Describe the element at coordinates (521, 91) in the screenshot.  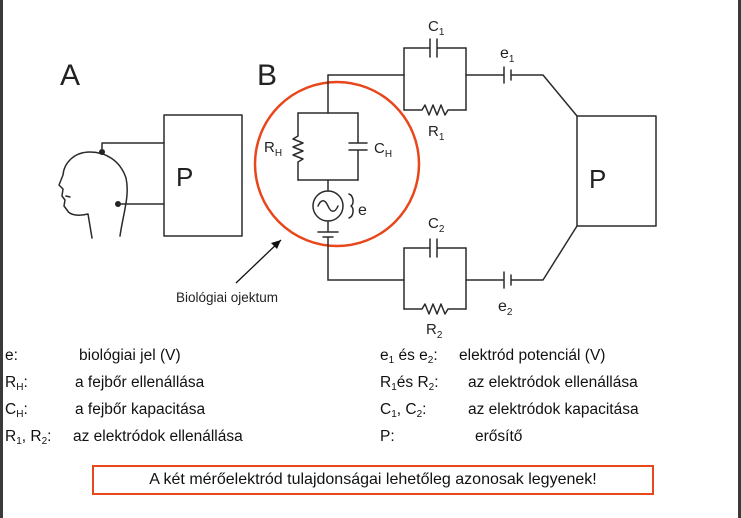
I see `electrode-1-potential` at that location.